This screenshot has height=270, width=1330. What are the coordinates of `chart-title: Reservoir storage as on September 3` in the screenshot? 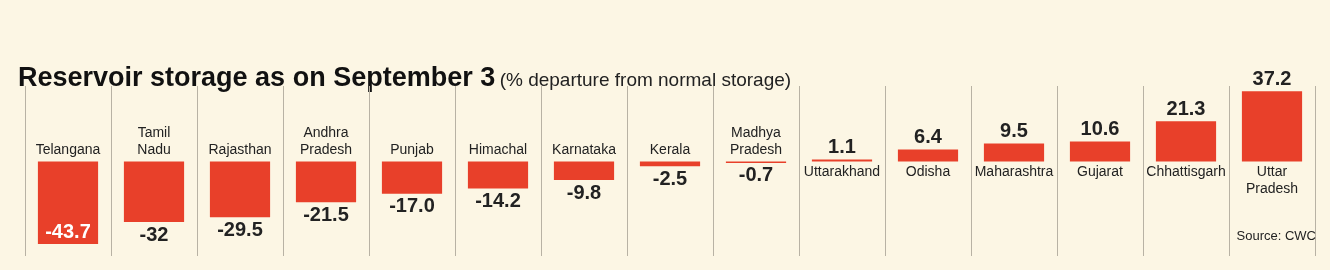 It's located at (257, 77).